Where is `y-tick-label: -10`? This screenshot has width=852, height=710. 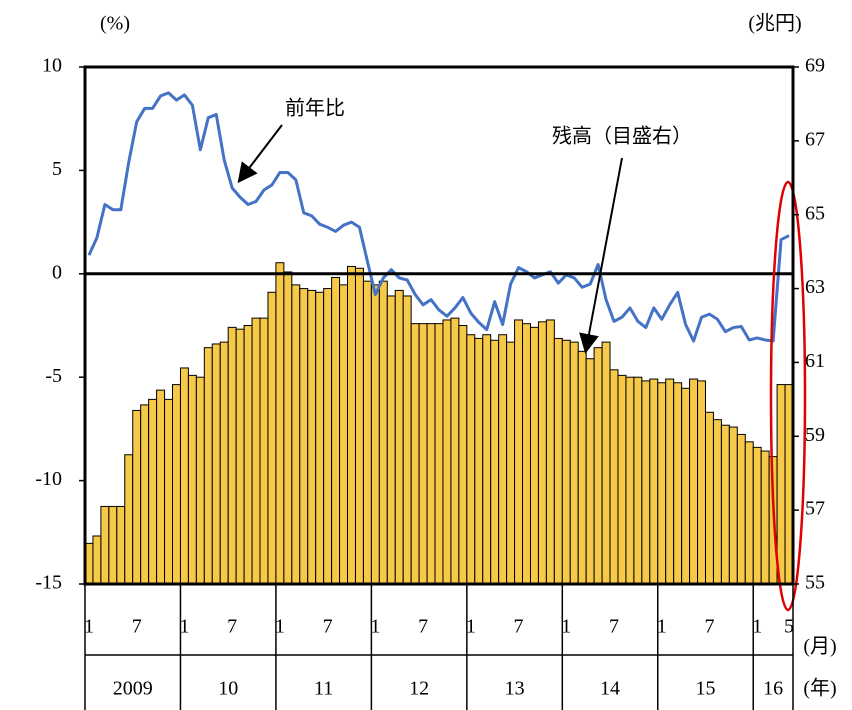 y-tick-label: -10 is located at coordinates (48, 479).